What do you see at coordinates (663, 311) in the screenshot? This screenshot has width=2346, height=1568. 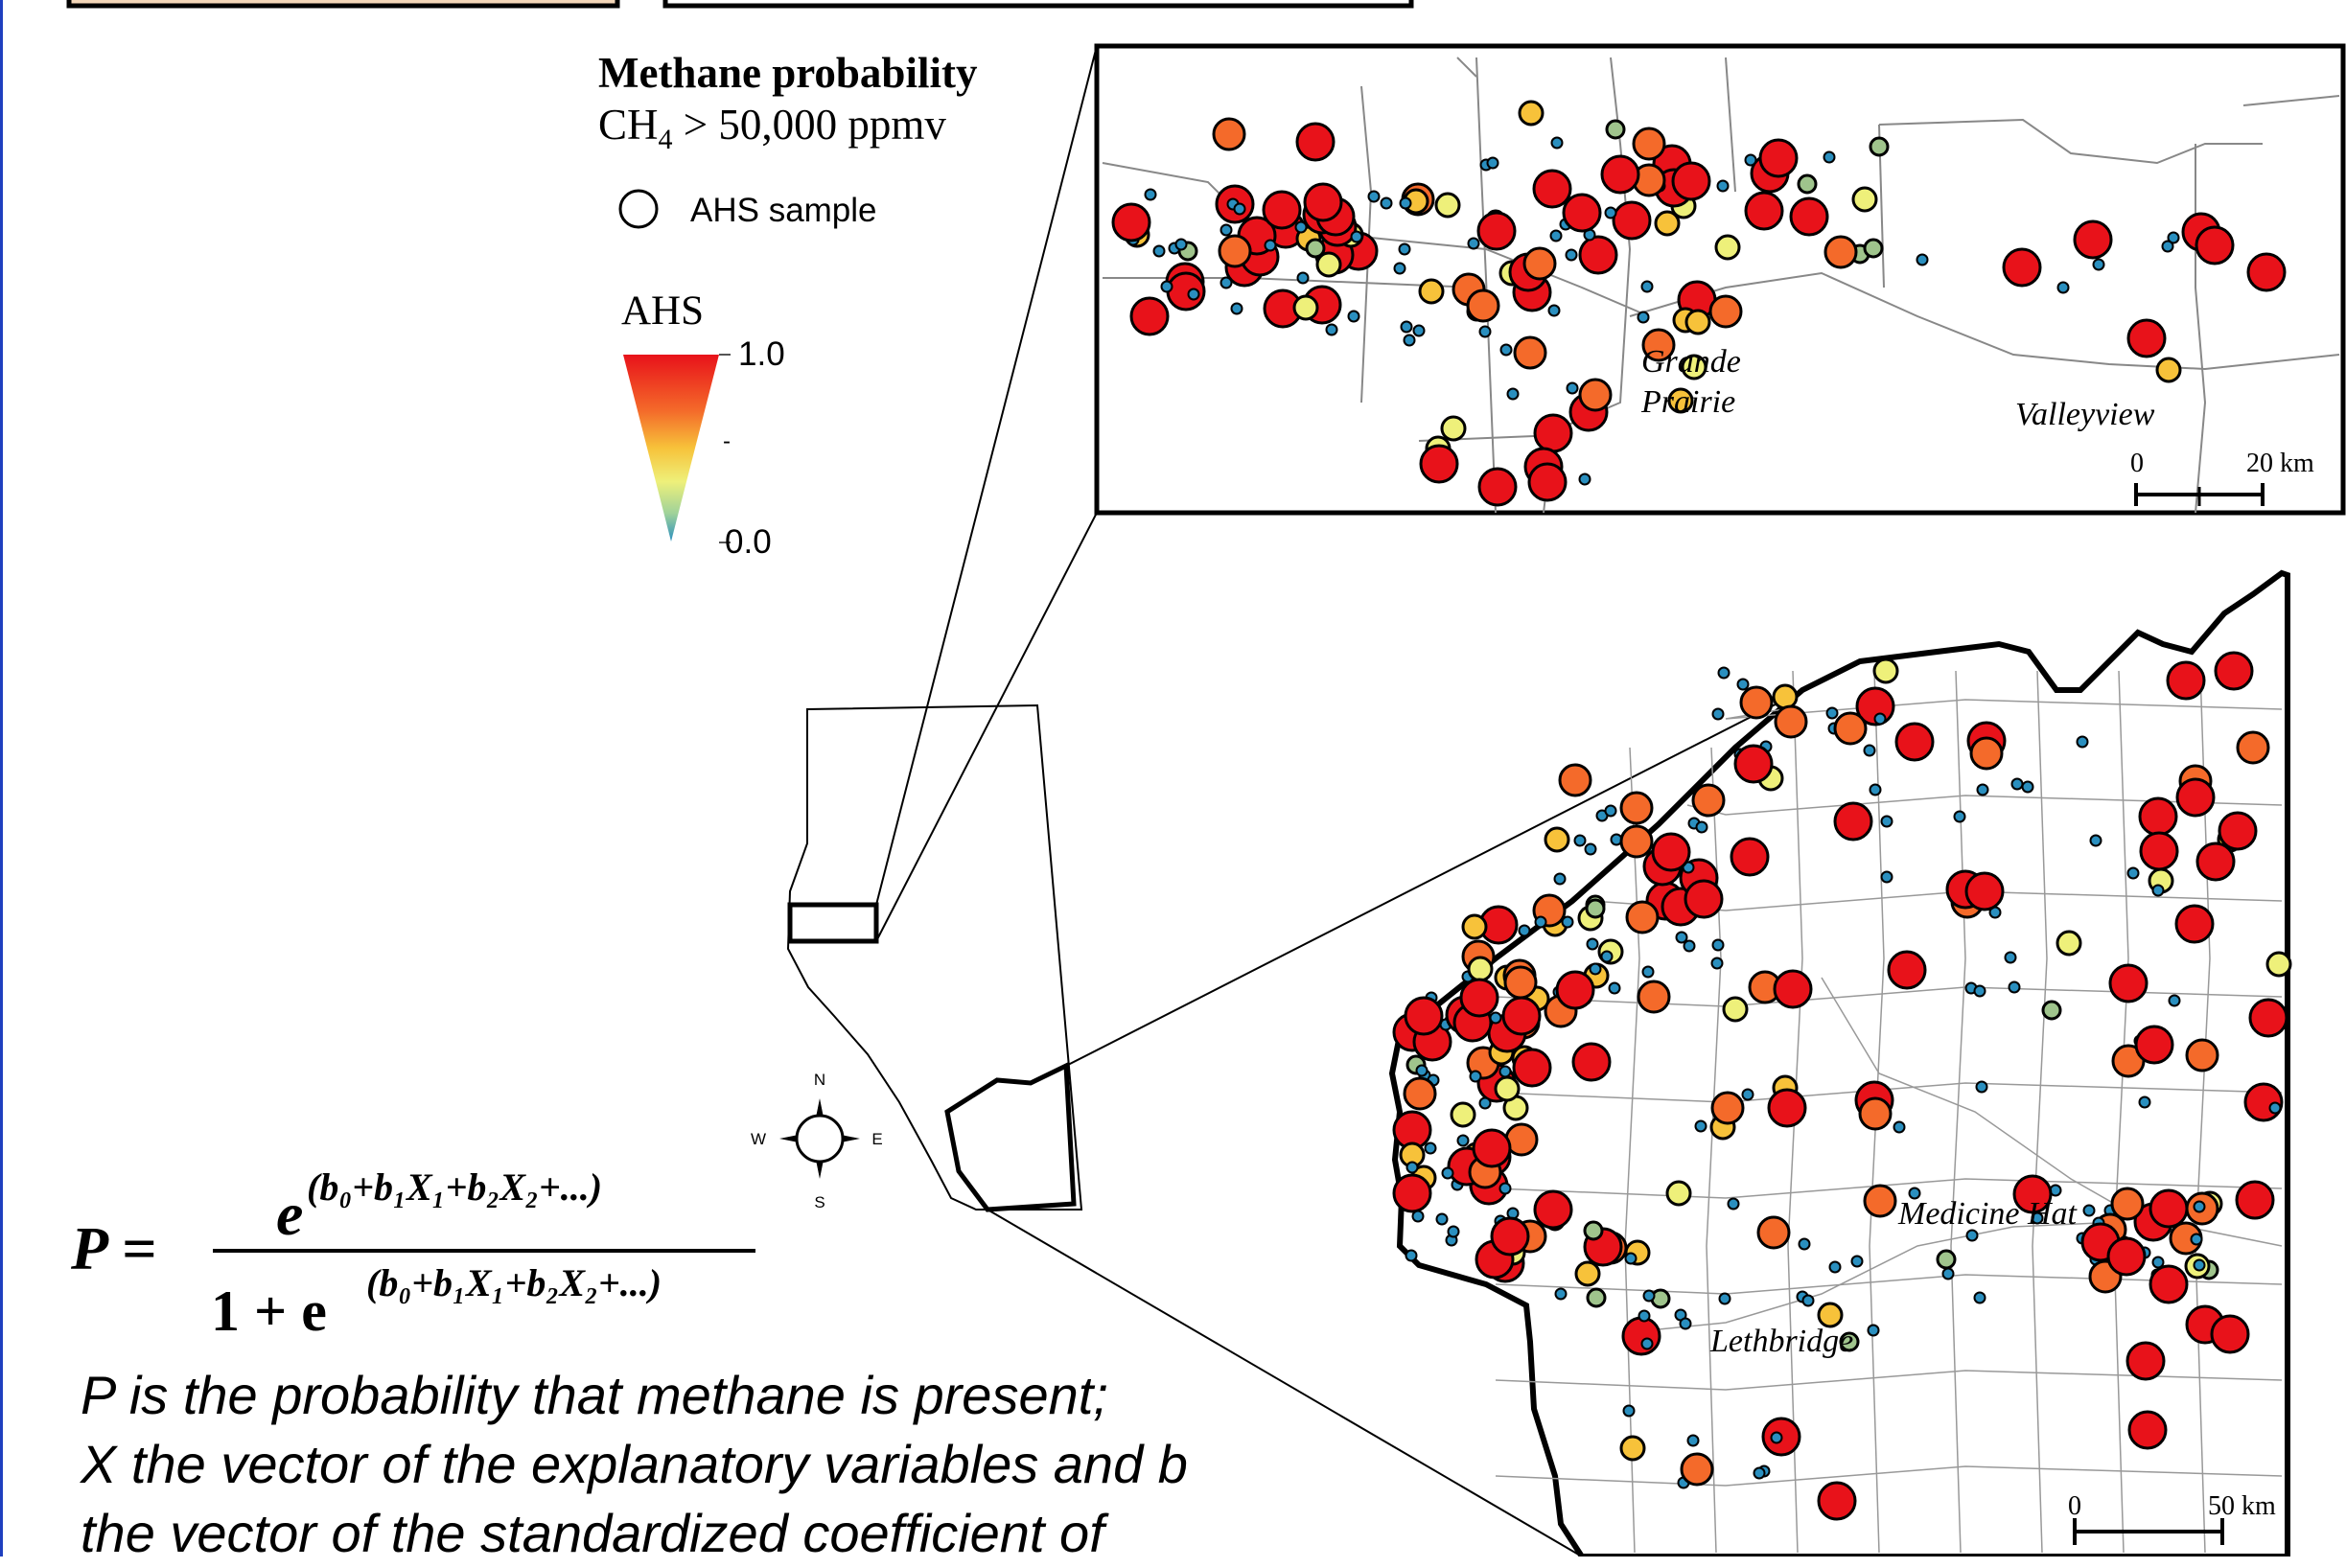 I see `legend-ramp-title: AHS` at bounding box center [663, 311].